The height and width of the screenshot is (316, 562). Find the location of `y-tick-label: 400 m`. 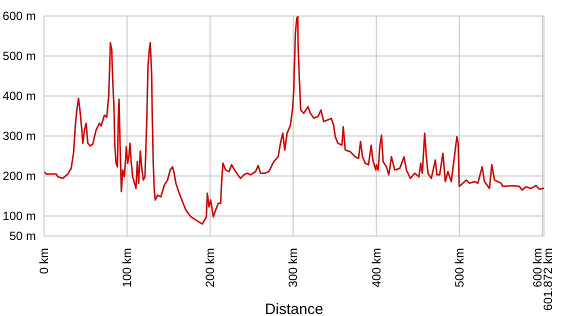

y-tick-label: 400 m is located at coordinates (19, 96).